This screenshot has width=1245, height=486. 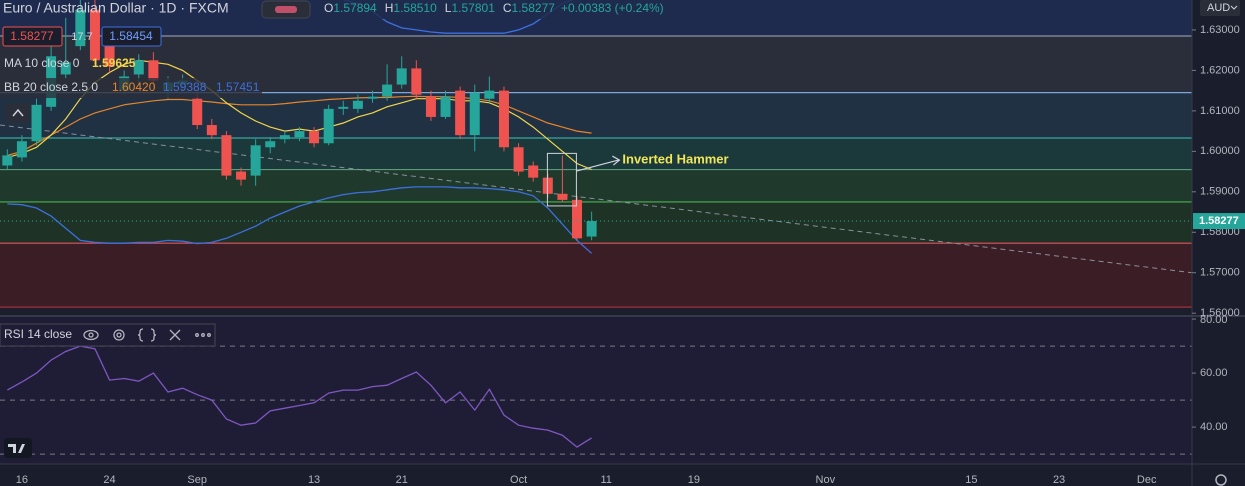 I want to click on currency-label: AUD, so click(x=1218, y=8).